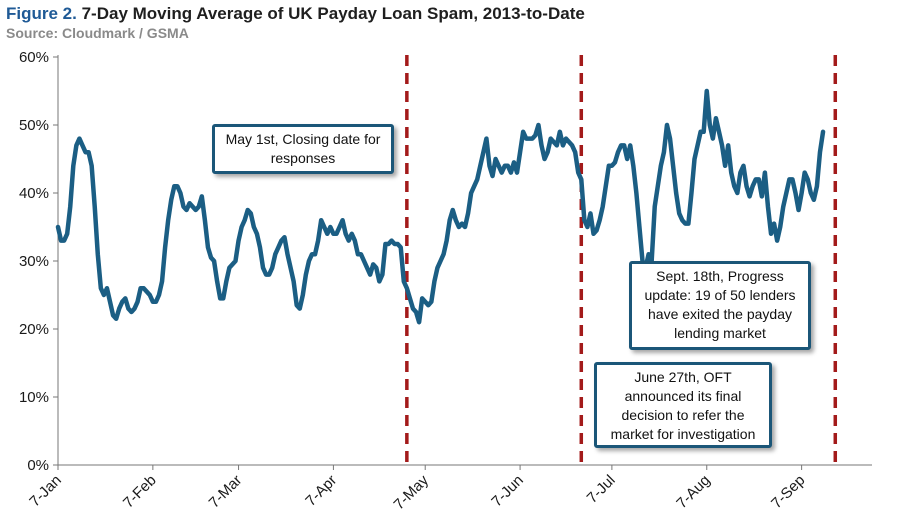  What do you see at coordinates (720, 333) in the screenshot?
I see `note-line: lending market` at bounding box center [720, 333].